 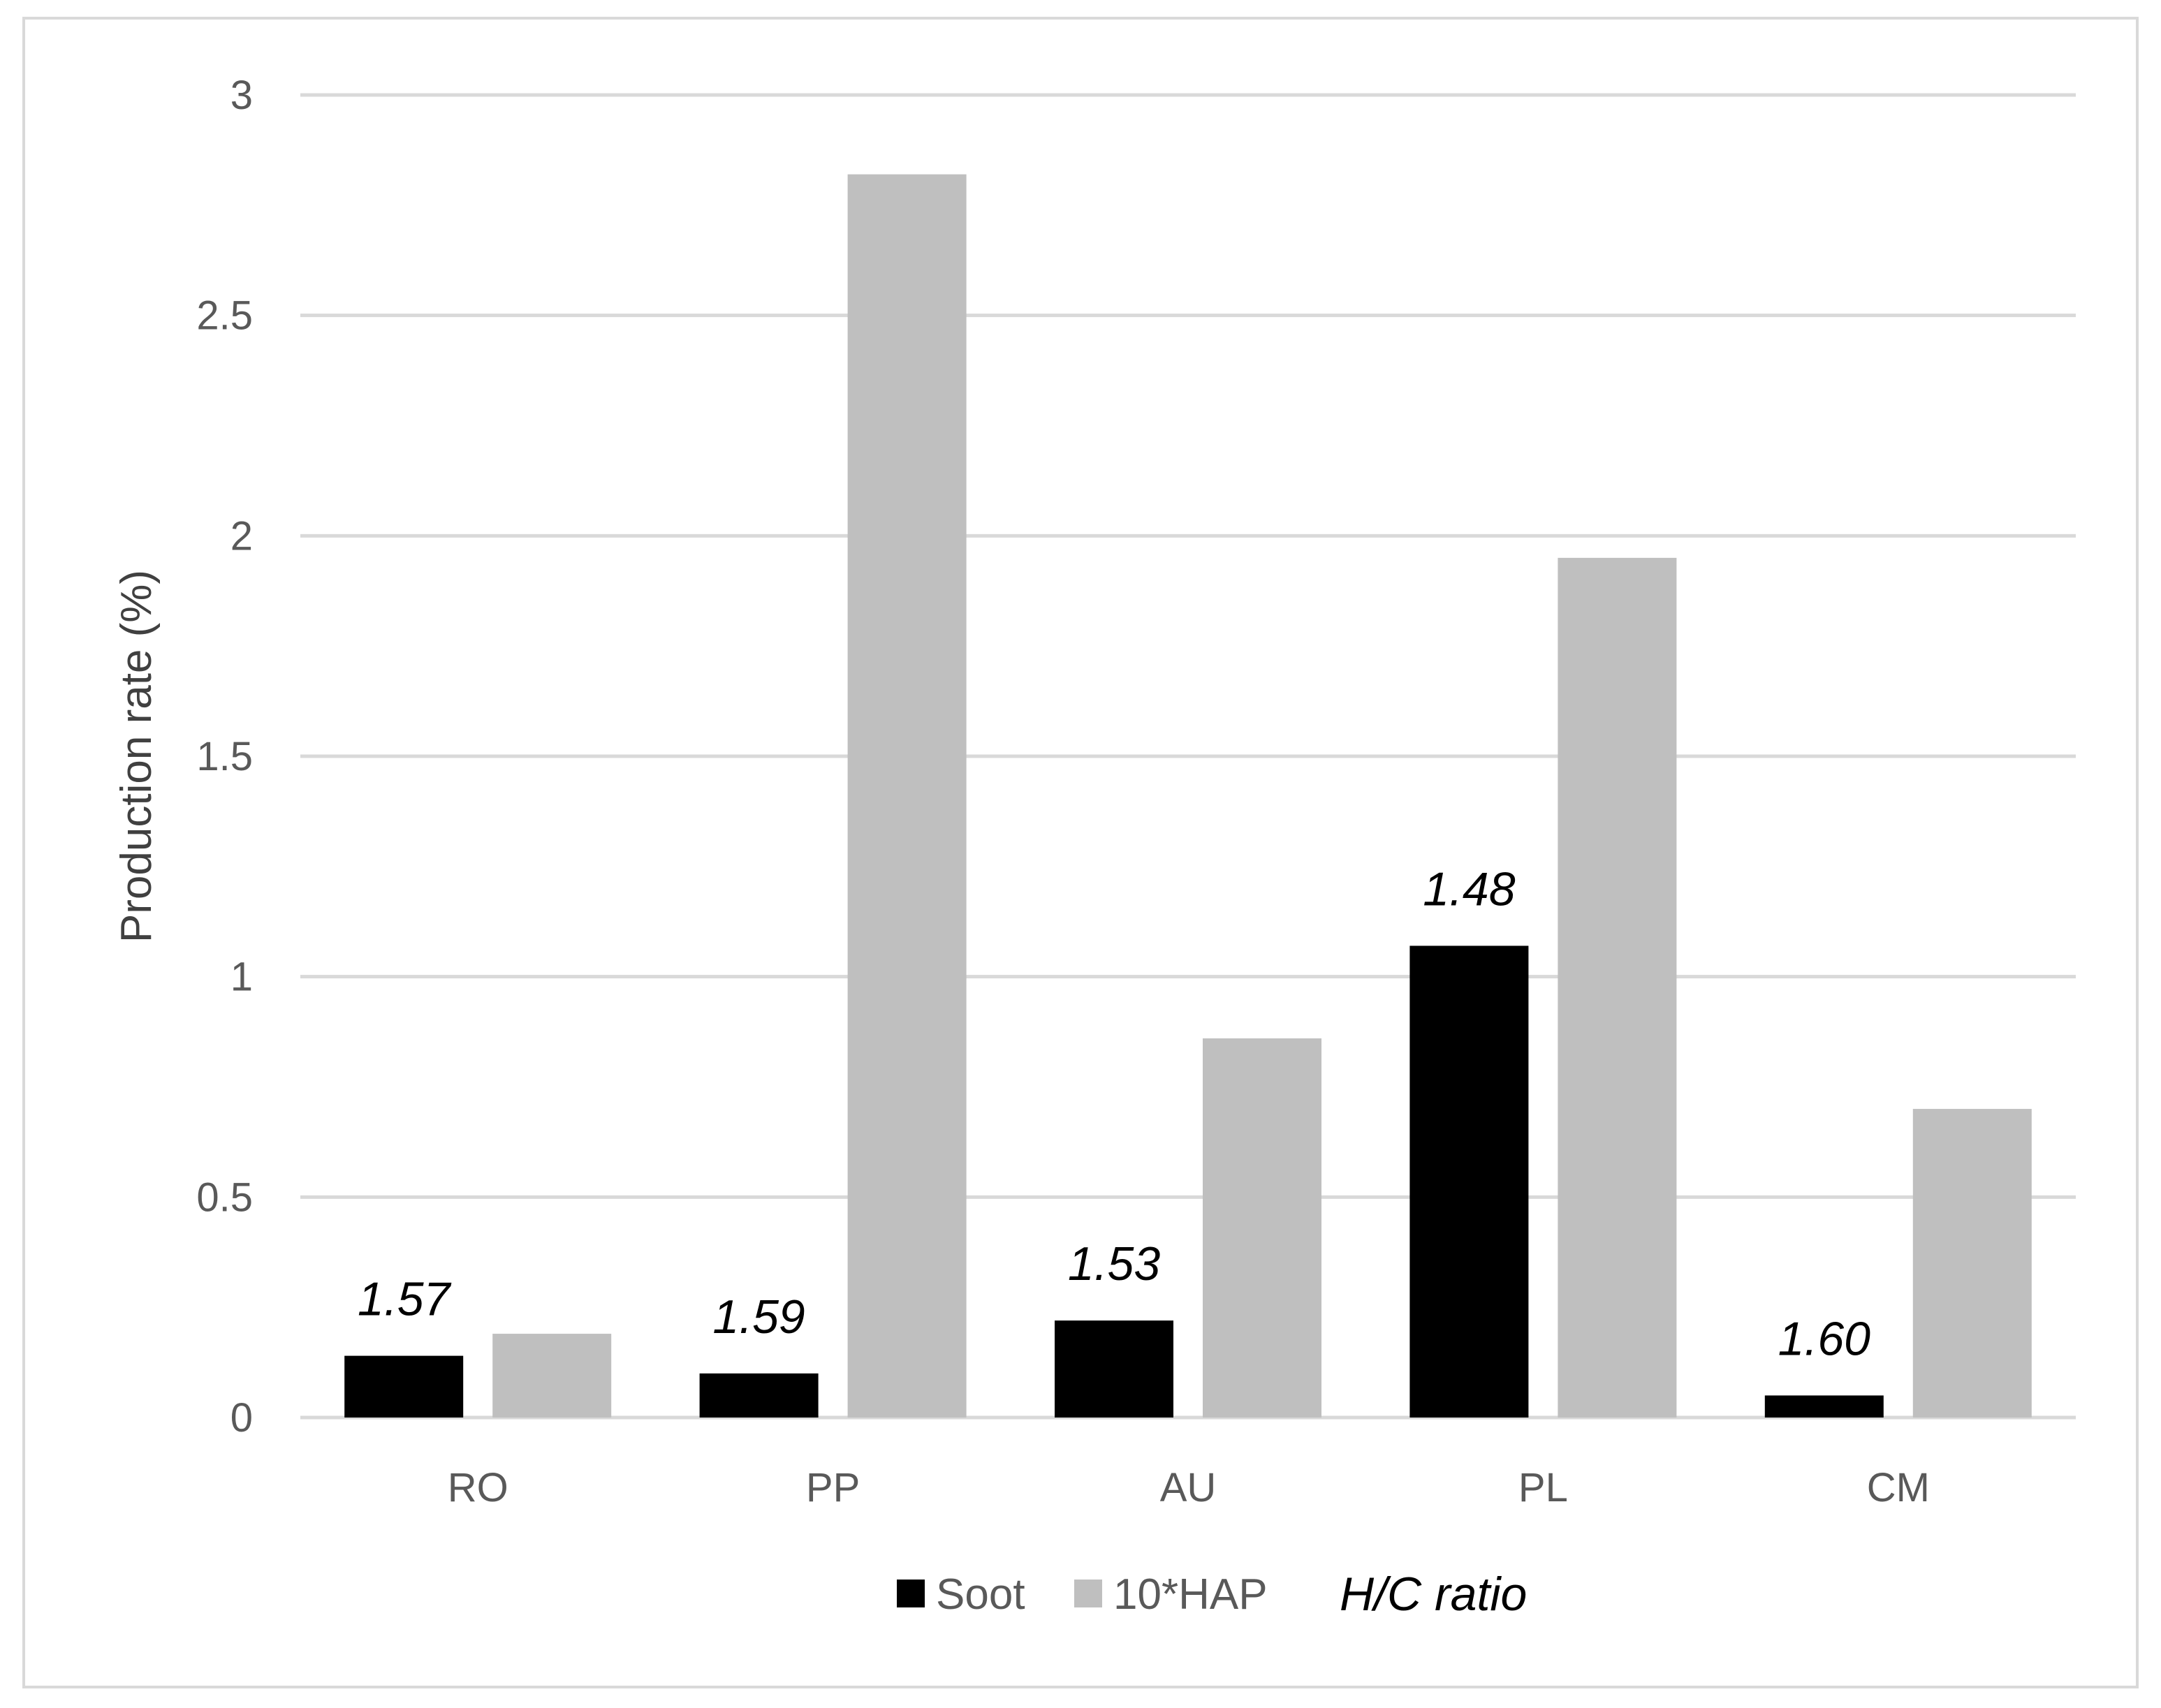 I want to click on y-tick-label-2: 1, so click(x=241, y=977).